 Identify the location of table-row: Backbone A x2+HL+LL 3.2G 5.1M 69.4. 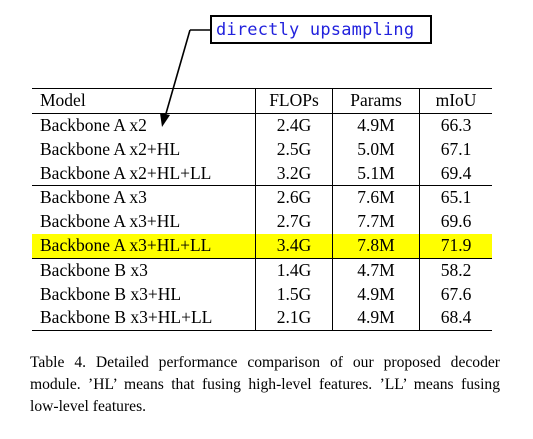
(262, 173).